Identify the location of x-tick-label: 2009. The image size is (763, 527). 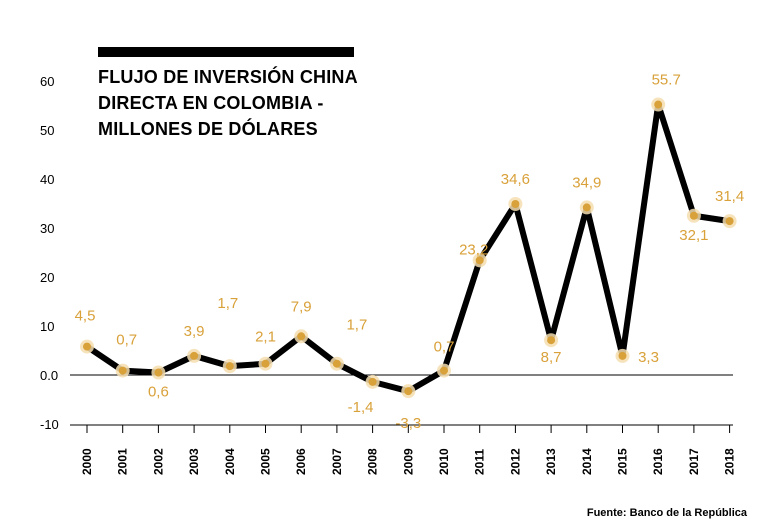
(408, 461).